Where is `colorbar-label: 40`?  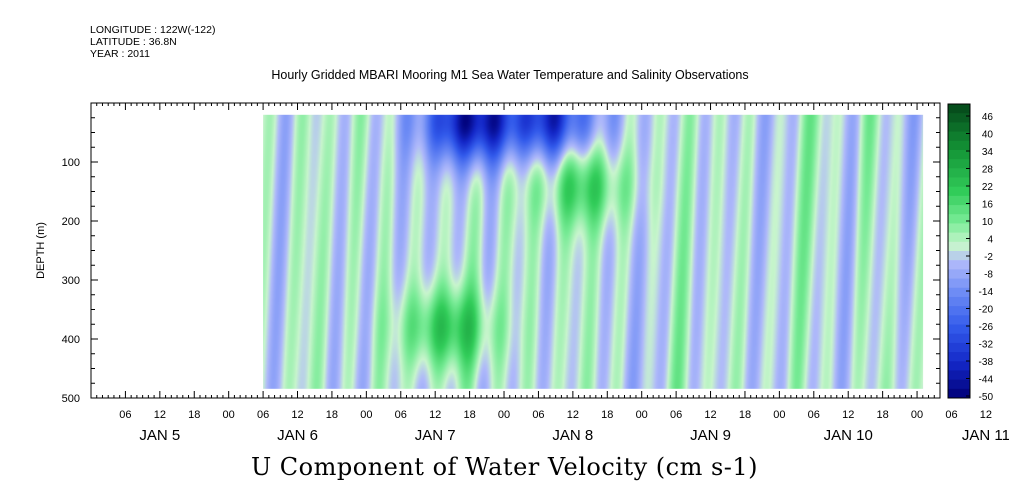 colorbar-label: 40 is located at coordinates (988, 135).